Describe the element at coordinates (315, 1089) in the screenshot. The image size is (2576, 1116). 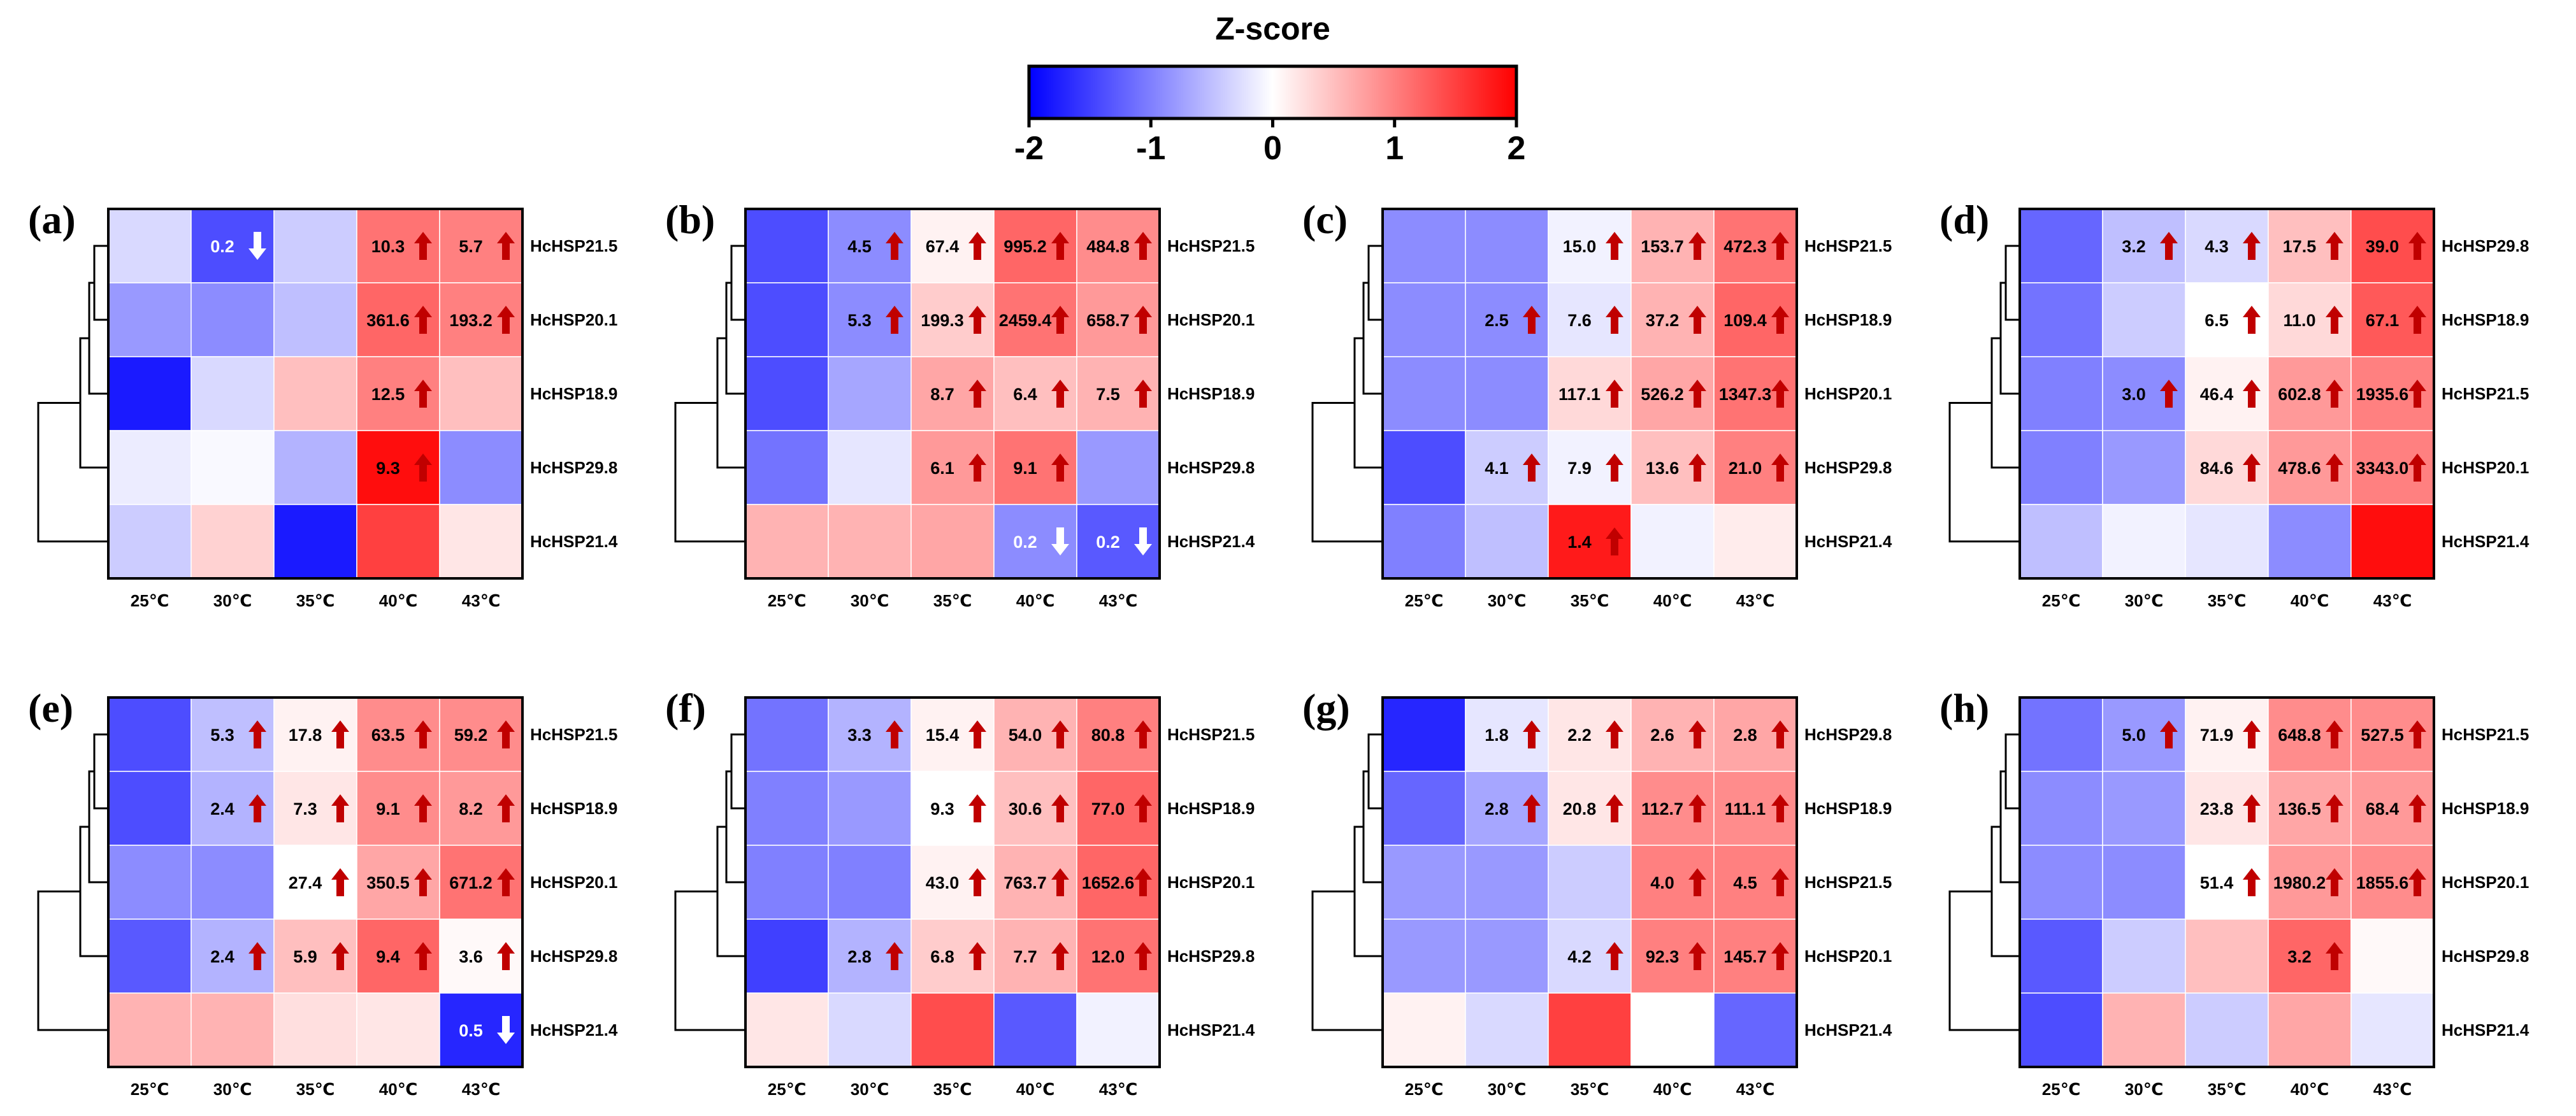
I see `column-label: 35℃` at that location.